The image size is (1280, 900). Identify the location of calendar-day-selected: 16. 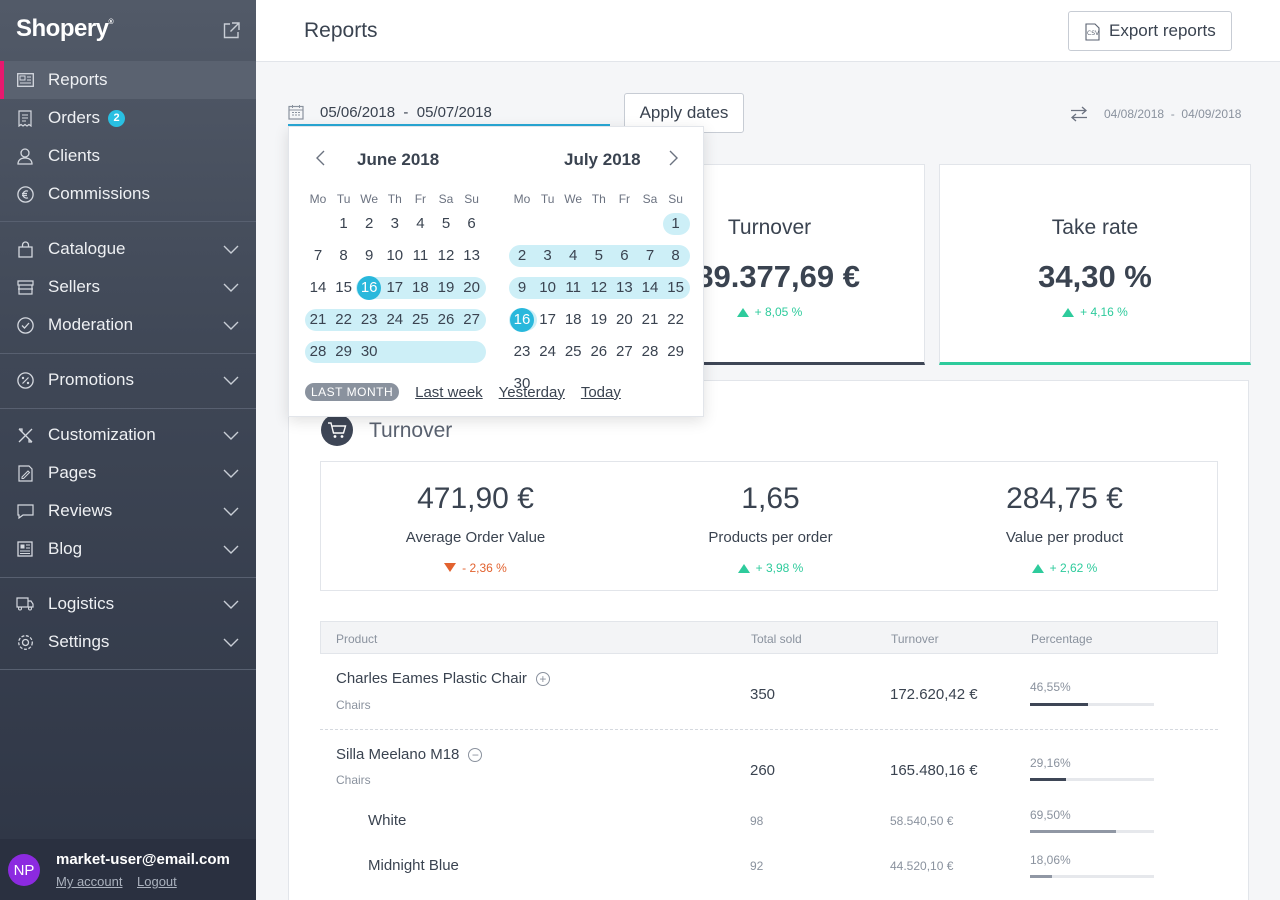
(522, 320).